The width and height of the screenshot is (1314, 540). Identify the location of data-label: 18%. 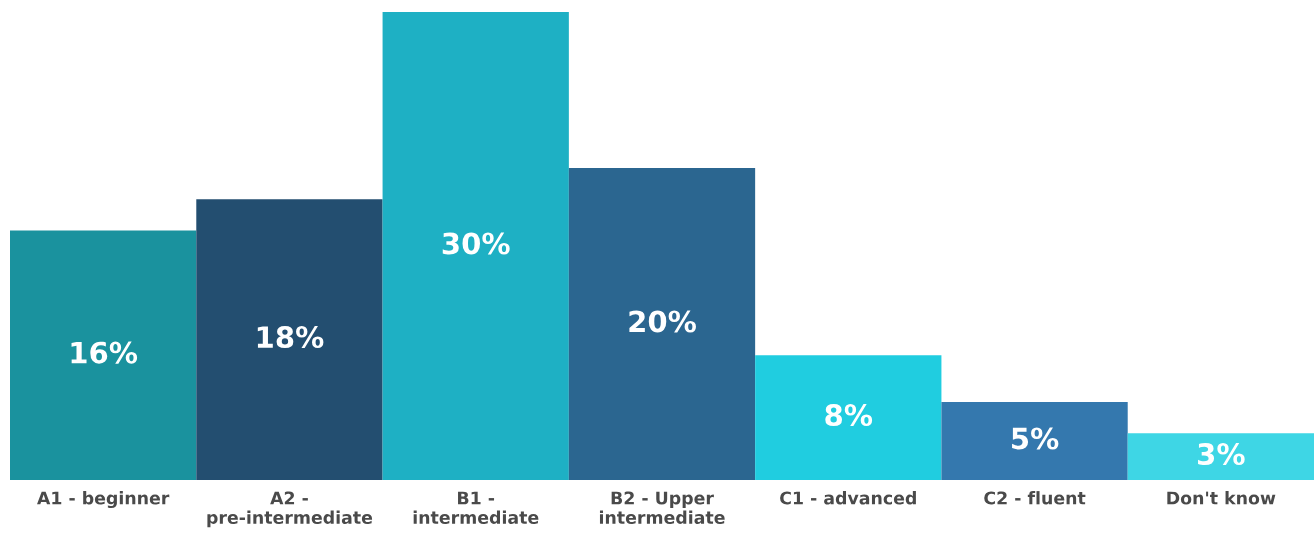
(290, 337).